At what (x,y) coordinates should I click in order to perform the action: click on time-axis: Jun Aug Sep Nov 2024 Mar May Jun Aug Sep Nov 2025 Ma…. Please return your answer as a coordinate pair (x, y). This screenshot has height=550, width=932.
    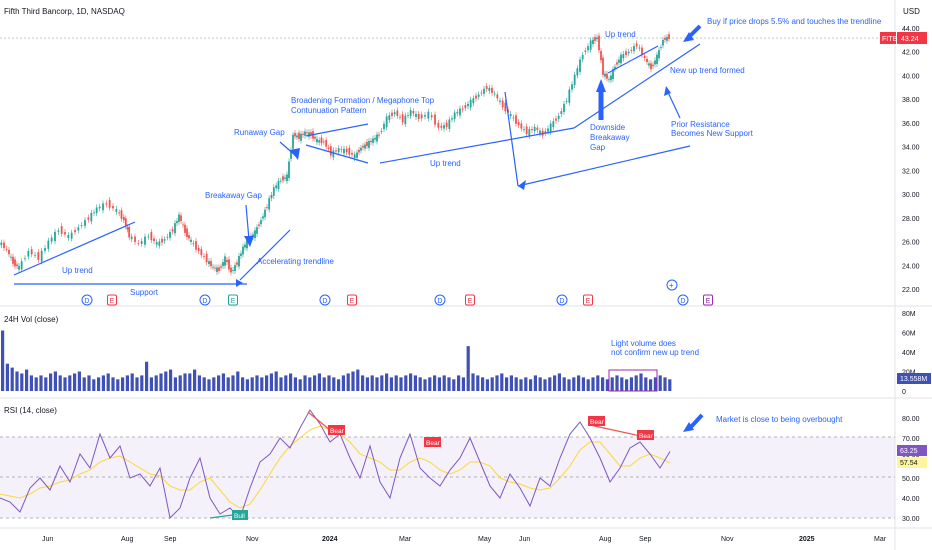
    Looking at the image, I should click on (464, 539).